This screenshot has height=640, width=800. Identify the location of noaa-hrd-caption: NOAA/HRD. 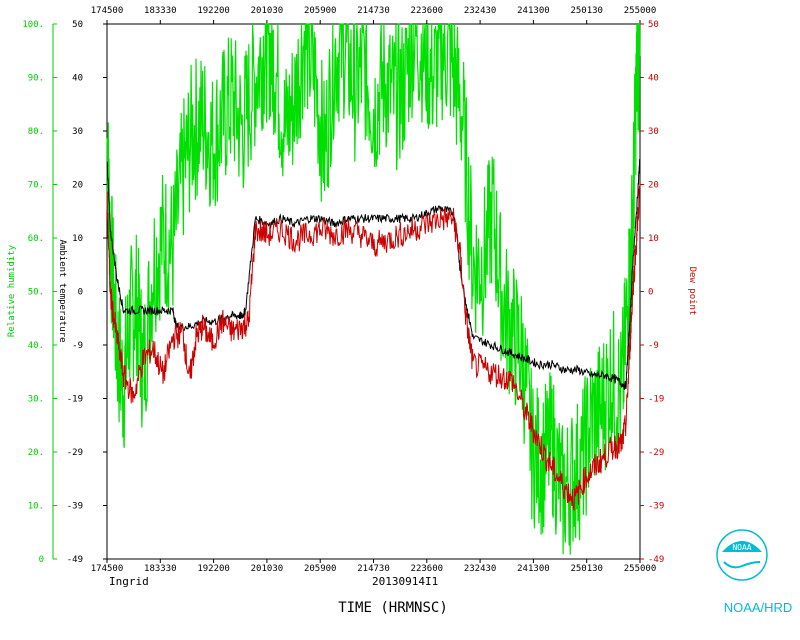
(758, 607).